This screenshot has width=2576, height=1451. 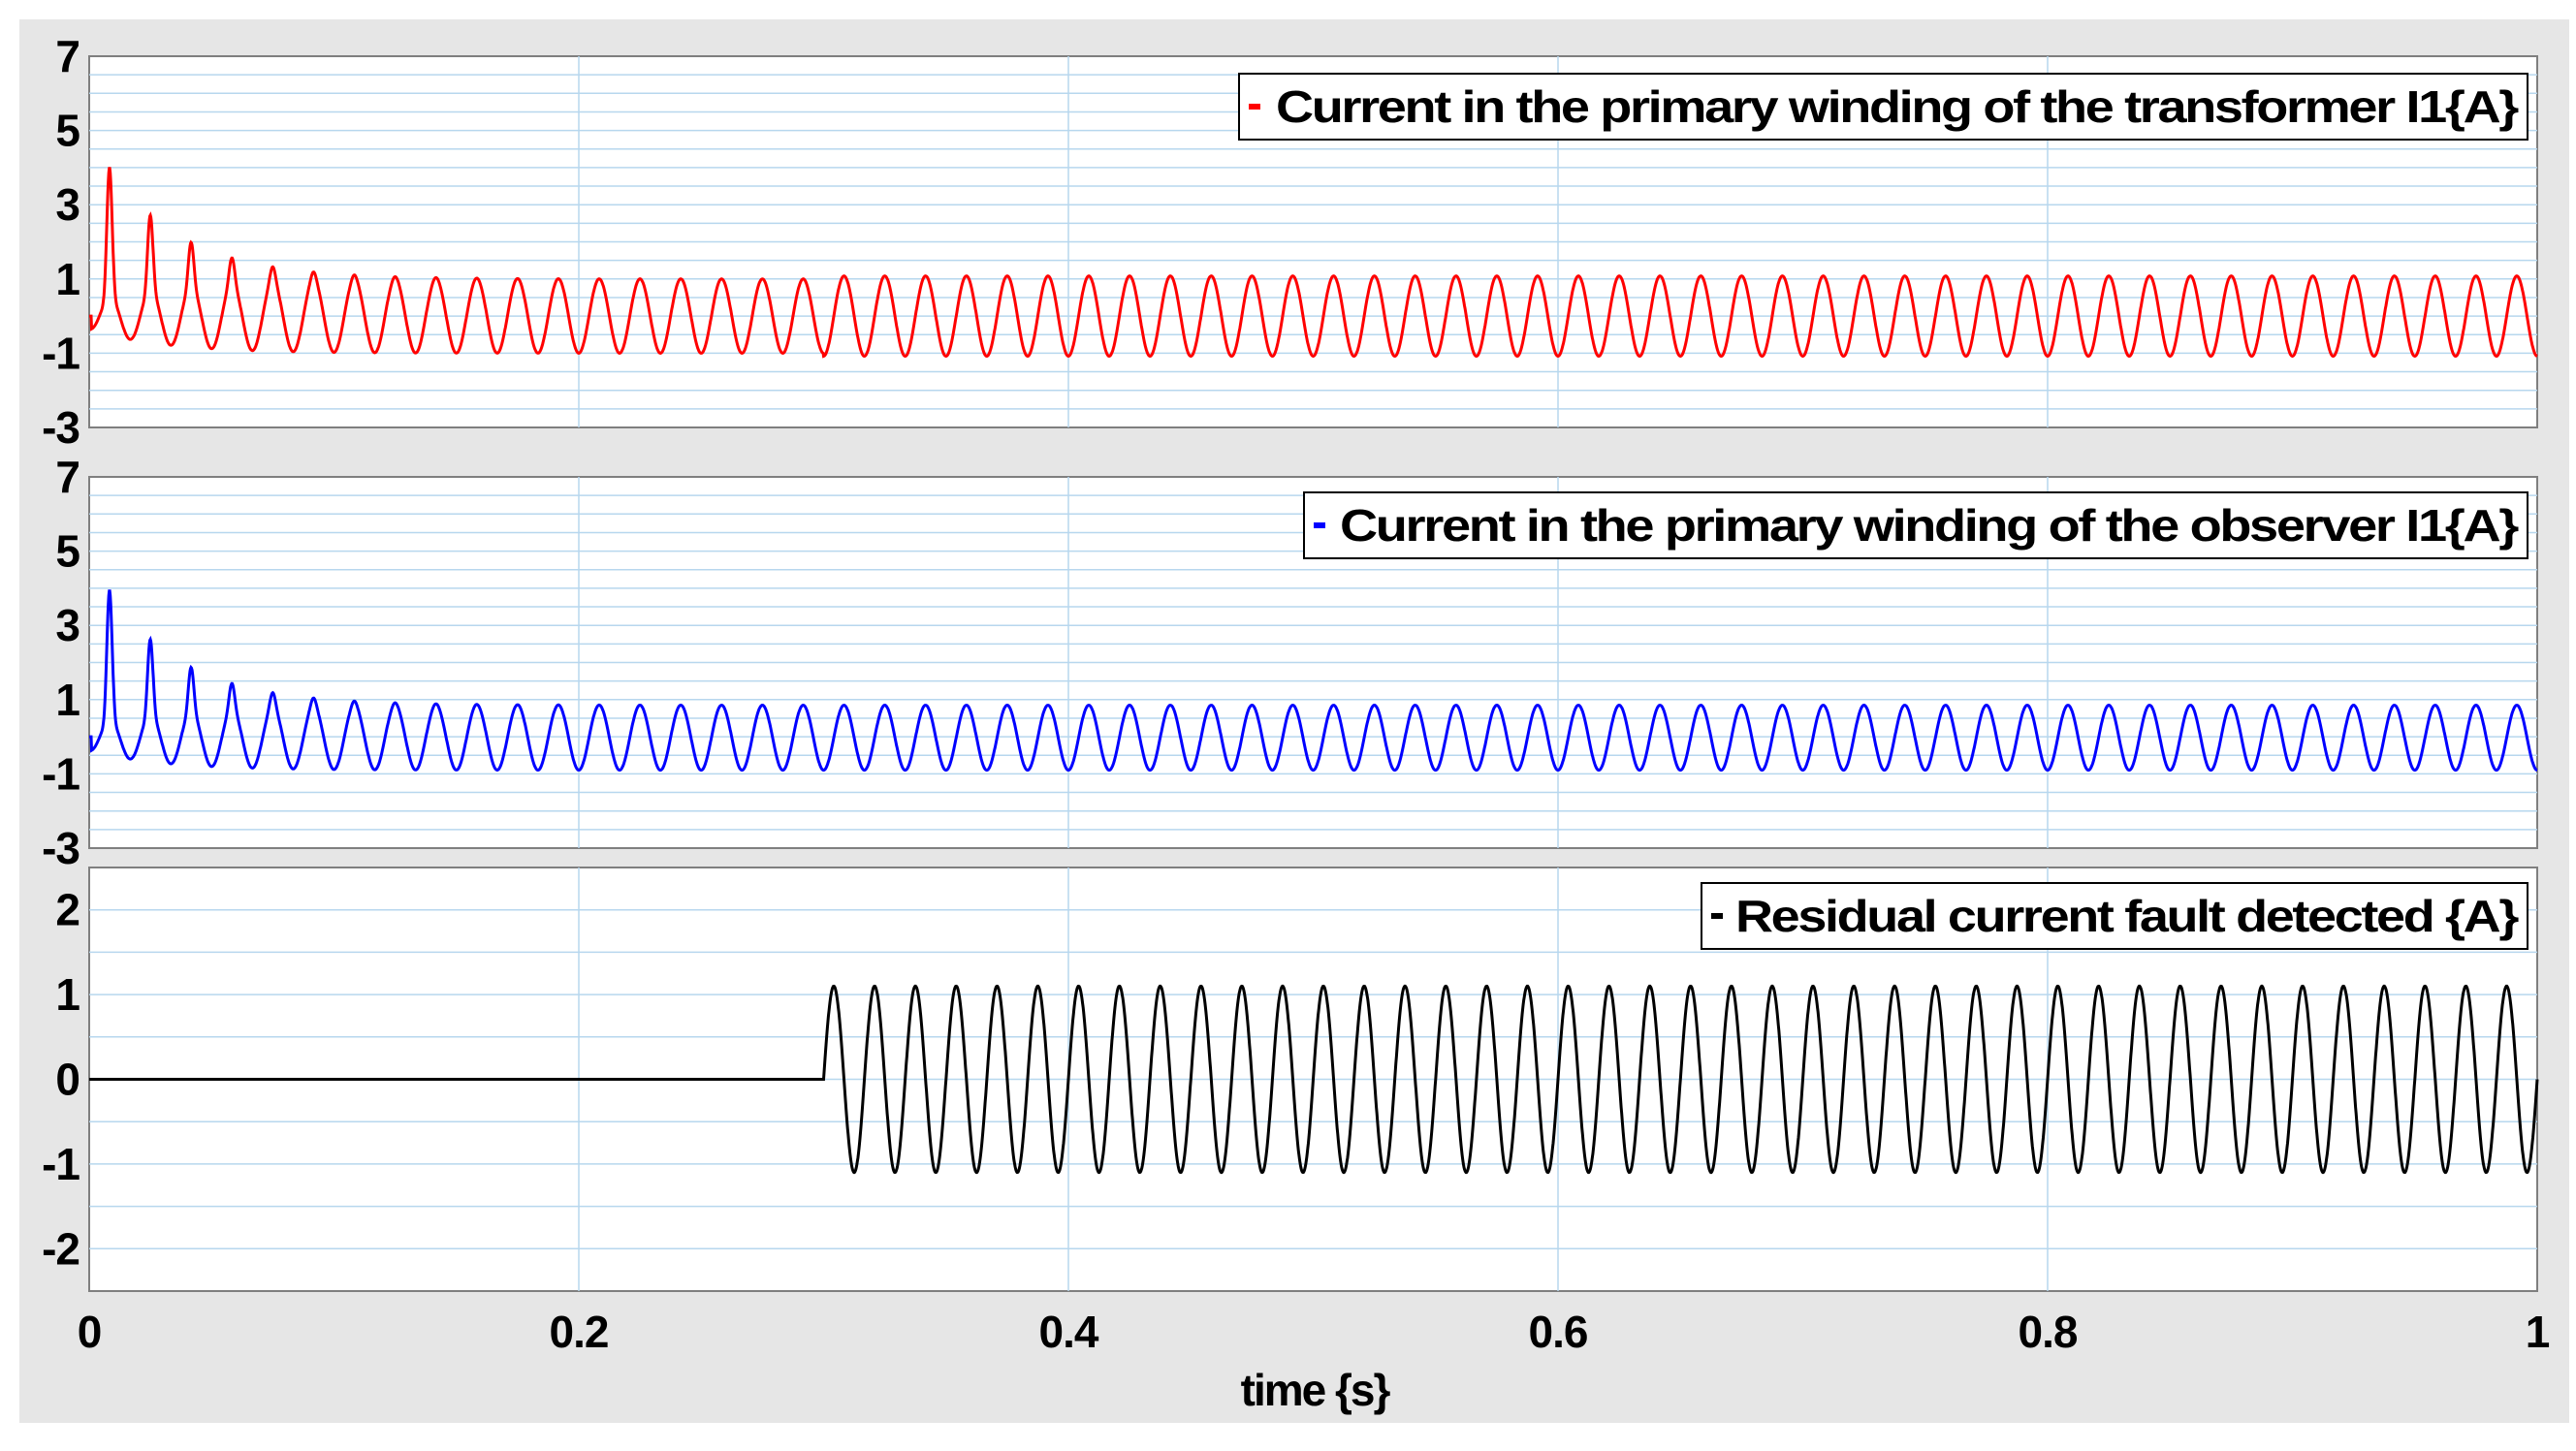 I want to click on y-tick-label: 2, so click(x=68, y=910).